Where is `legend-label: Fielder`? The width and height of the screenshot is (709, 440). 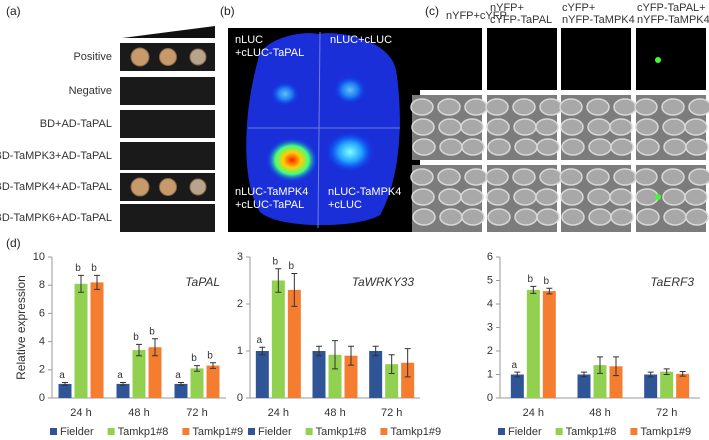 legend-label: Fielder is located at coordinates (77, 432).